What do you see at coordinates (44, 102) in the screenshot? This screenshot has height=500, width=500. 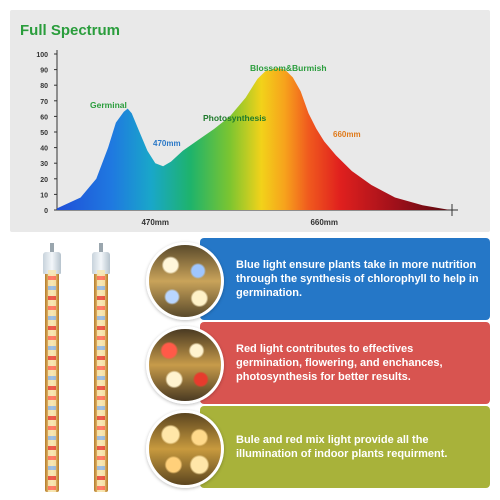 I see `y-tick-label: 70` at bounding box center [44, 102].